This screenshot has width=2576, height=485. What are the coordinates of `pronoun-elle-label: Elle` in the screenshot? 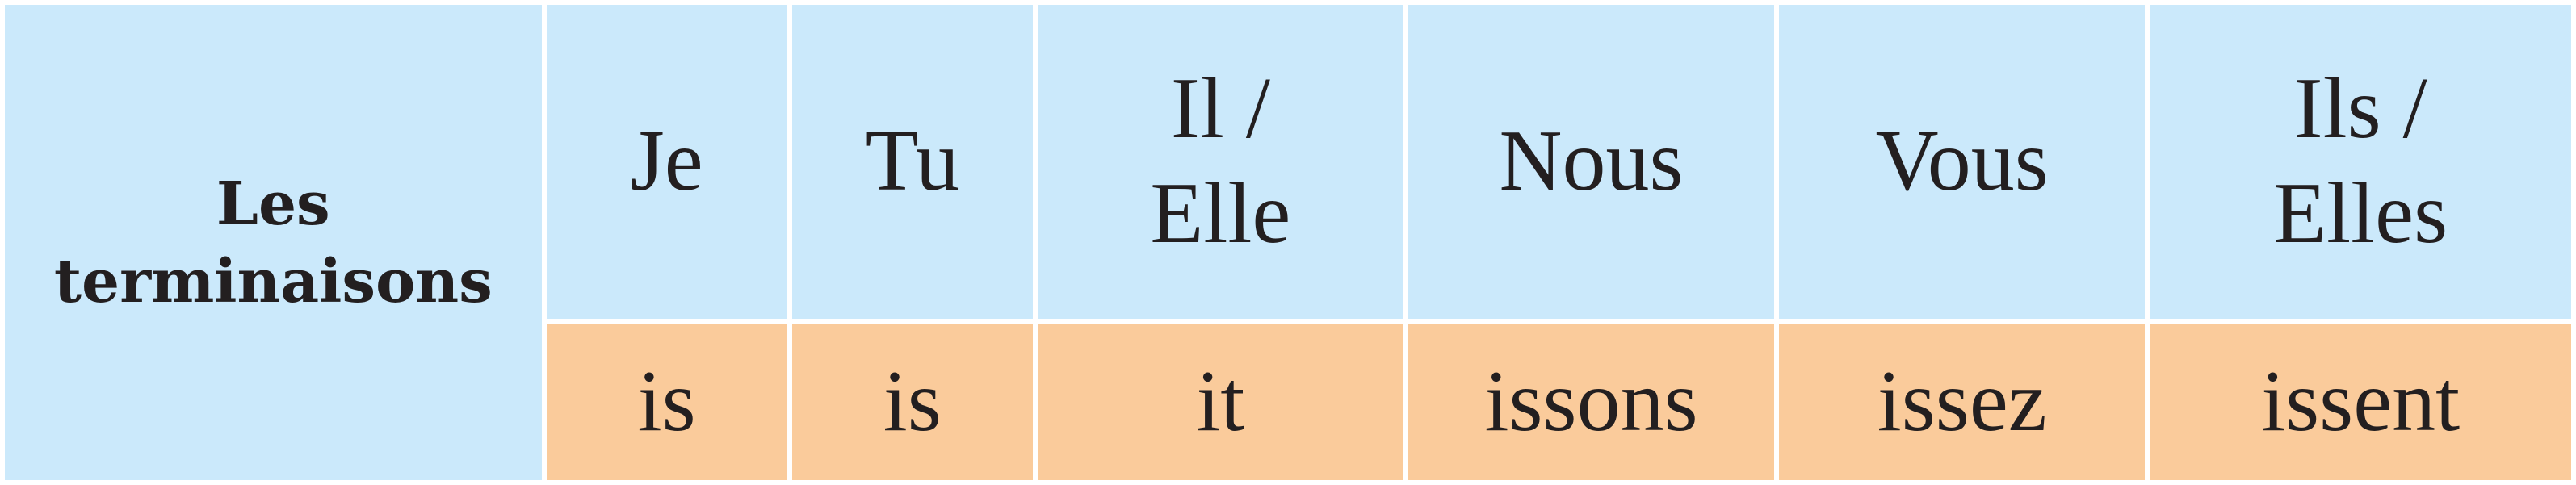 It's located at (1220, 213).